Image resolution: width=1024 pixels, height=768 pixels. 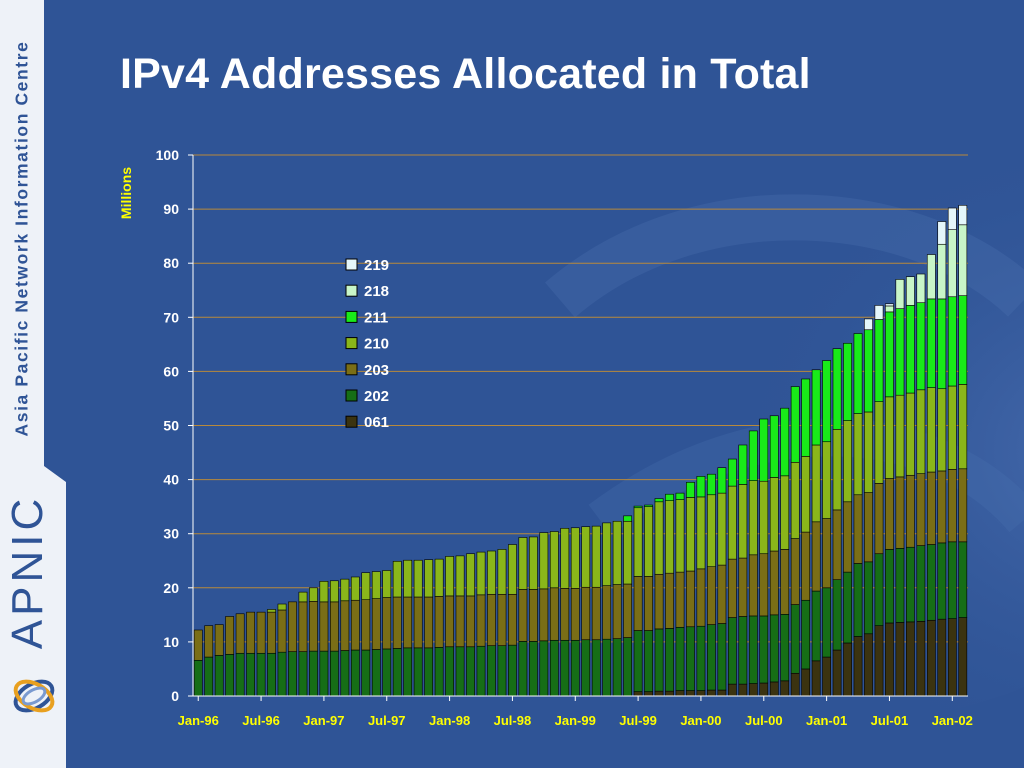 What do you see at coordinates (168, 155) in the screenshot?
I see `y-tick-label: 100` at bounding box center [168, 155].